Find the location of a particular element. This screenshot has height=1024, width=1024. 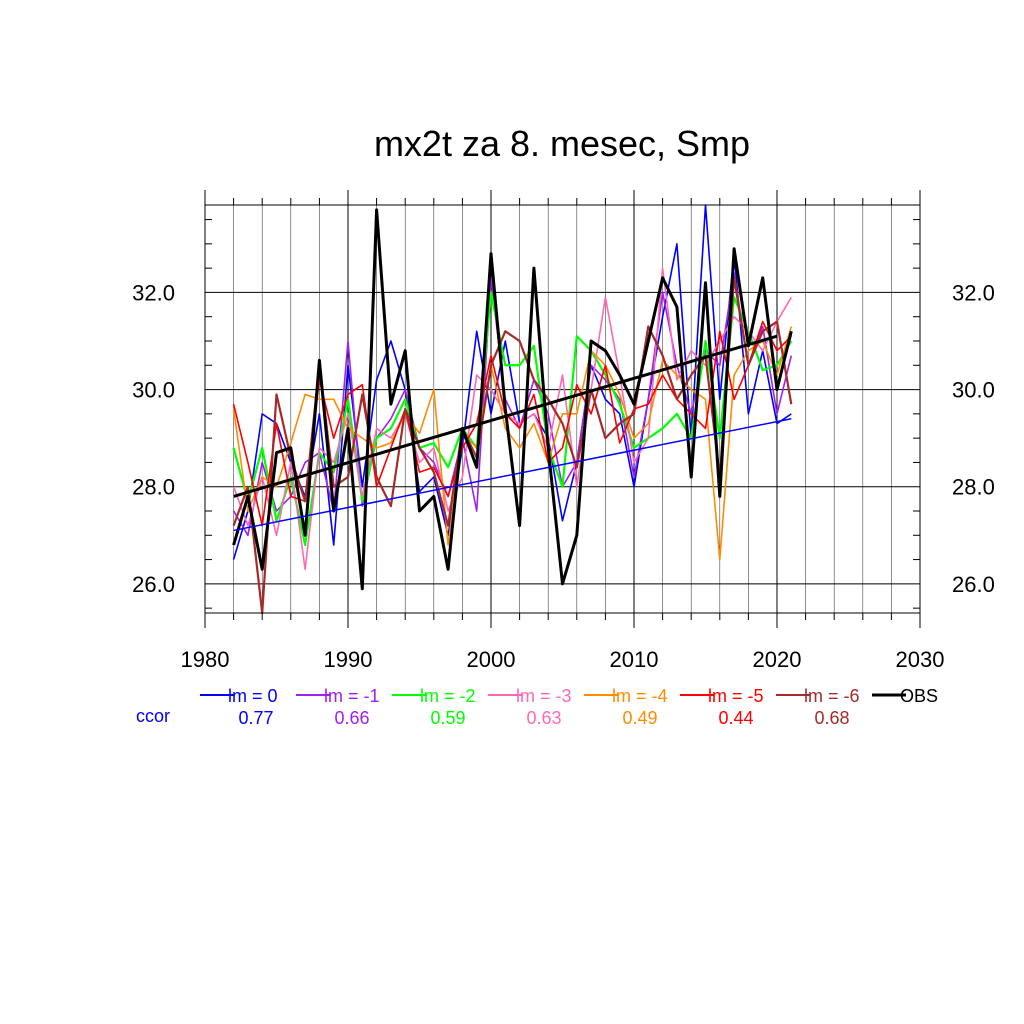

legend-label-lm-4: lm = -4 is located at coordinates (640, 696).